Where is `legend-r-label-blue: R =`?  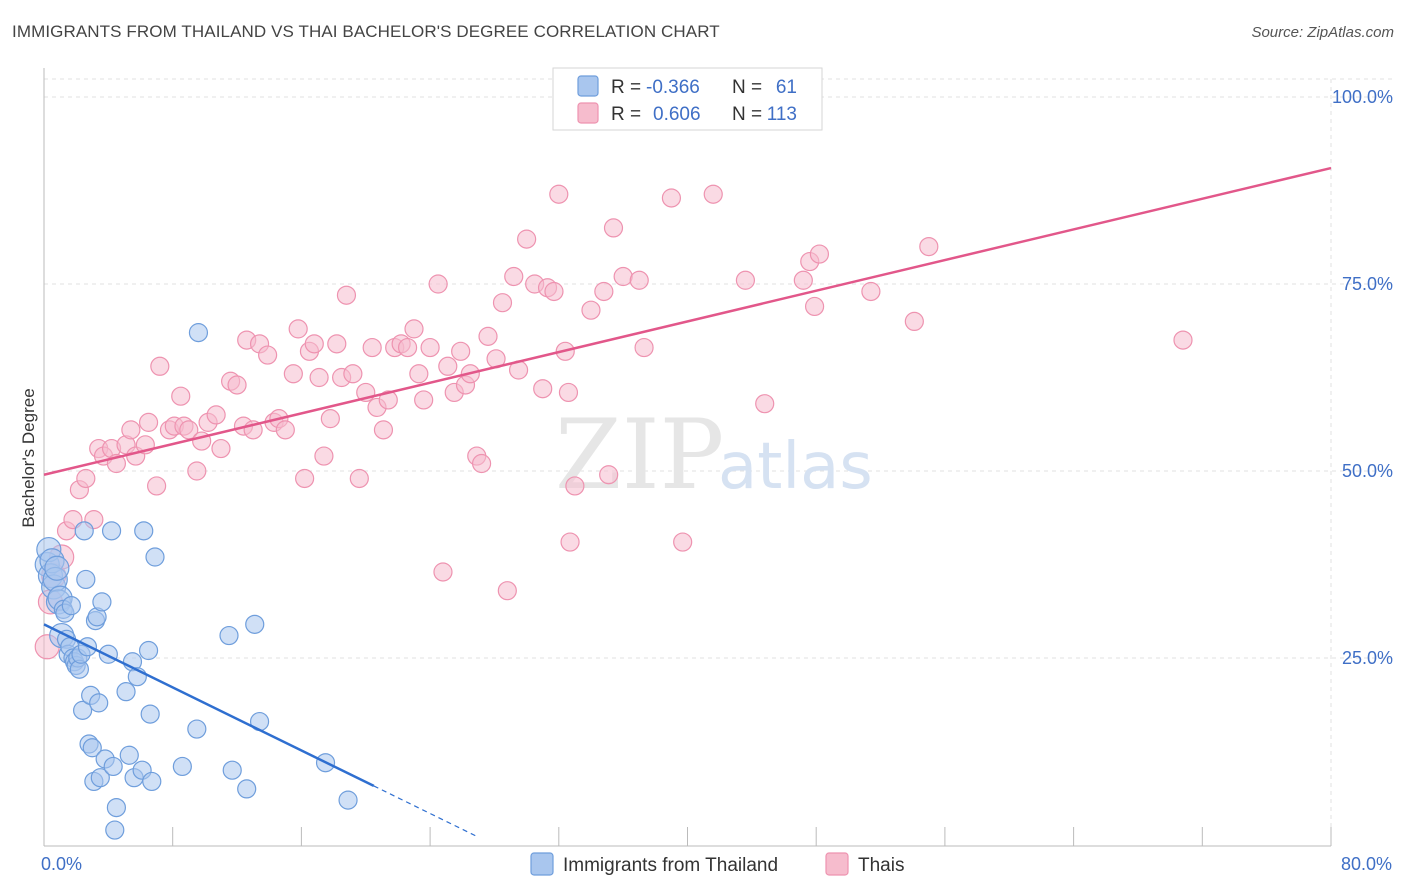
legend-r-label-blue: R = is located at coordinates (626, 87).